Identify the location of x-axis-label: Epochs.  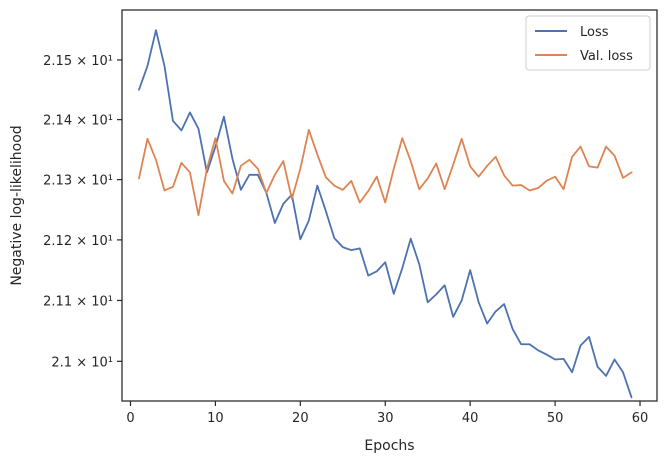
(389, 446).